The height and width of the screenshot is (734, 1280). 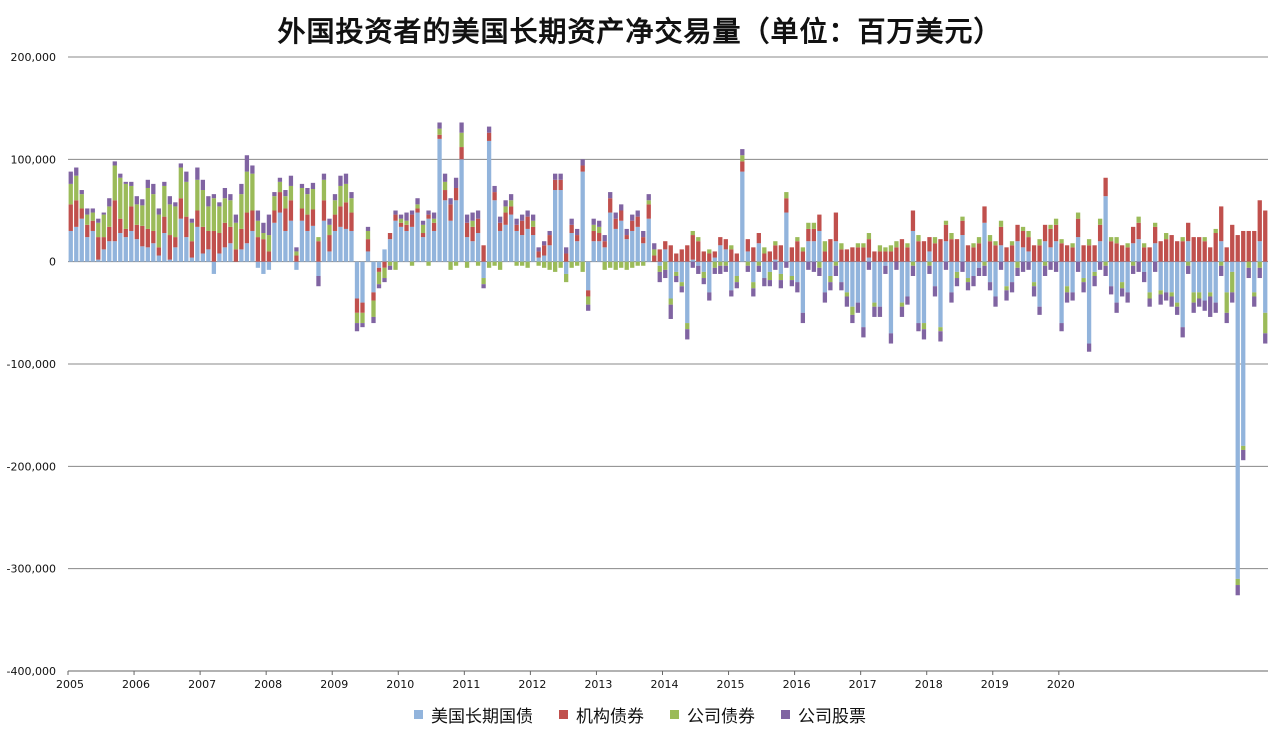 I want to click on x-tick-label: 2020, so click(x=1061, y=684).